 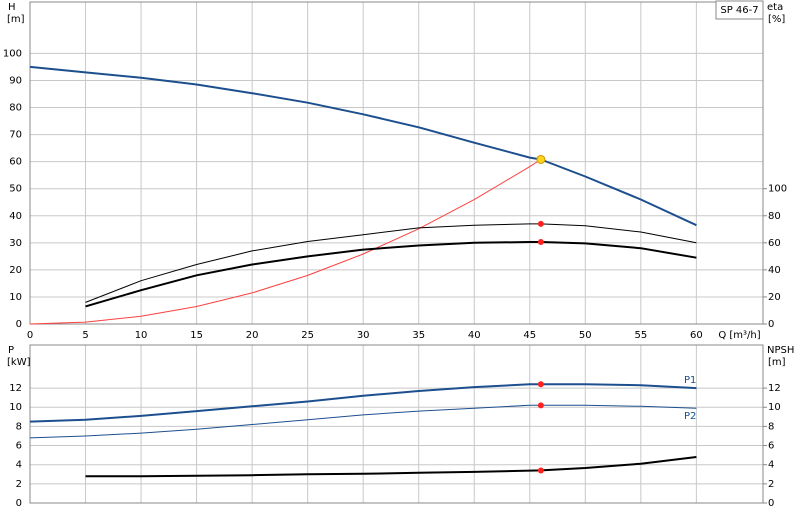 What do you see at coordinates (474, 335) in the screenshot?
I see `x-tick-label: 40` at bounding box center [474, 335].